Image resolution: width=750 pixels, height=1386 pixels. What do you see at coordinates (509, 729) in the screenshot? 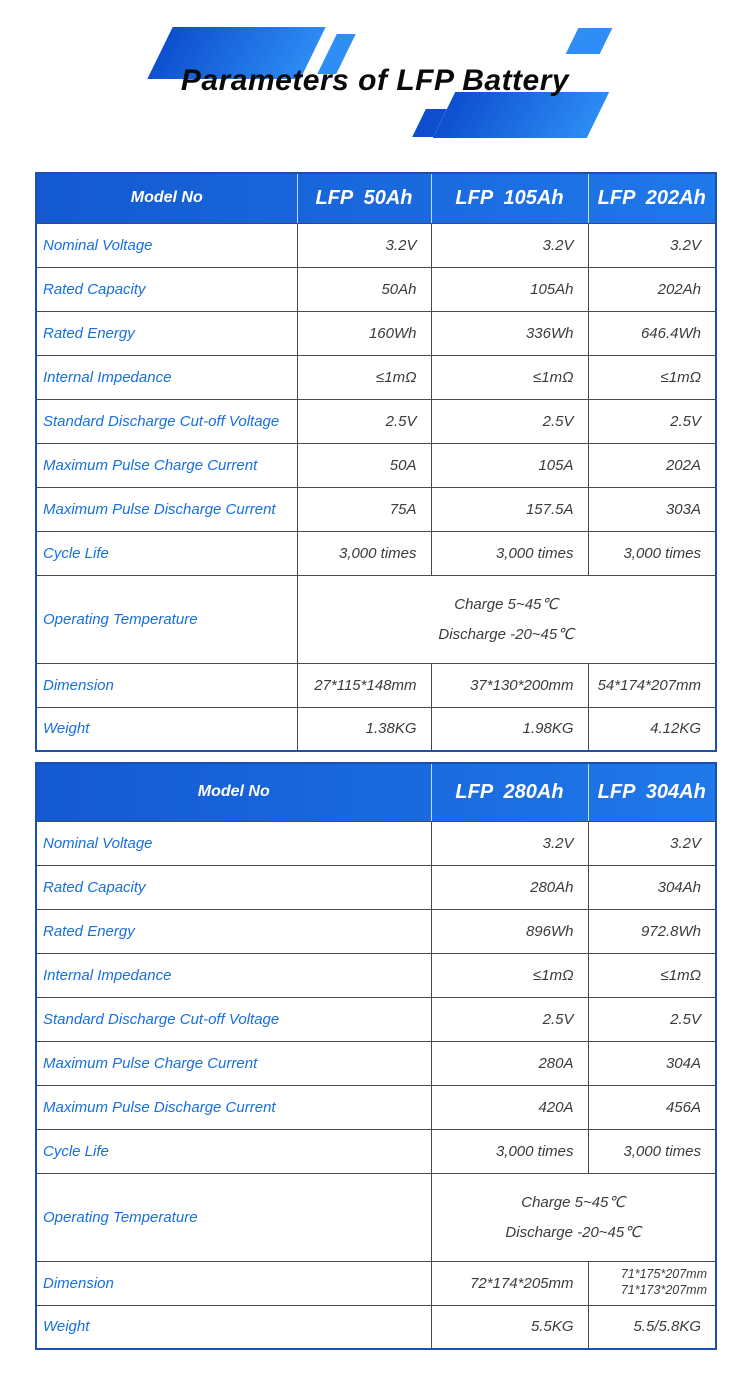
I see `value-cell: 1.98KG` at bounding box center [509, 729].